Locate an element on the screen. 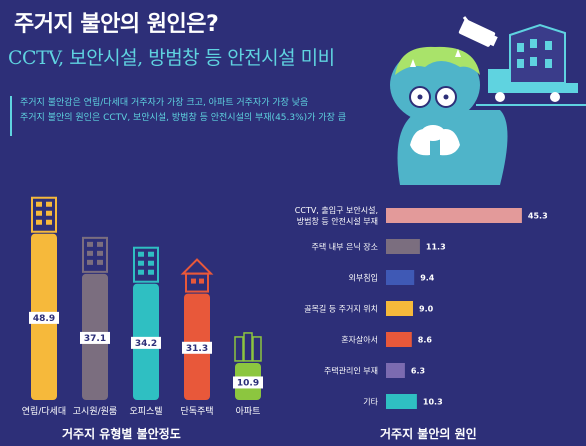 Image resolution: width=586 pixels, height=446 pixels. category-label: 아파트 is located at coordinates (248, 411).